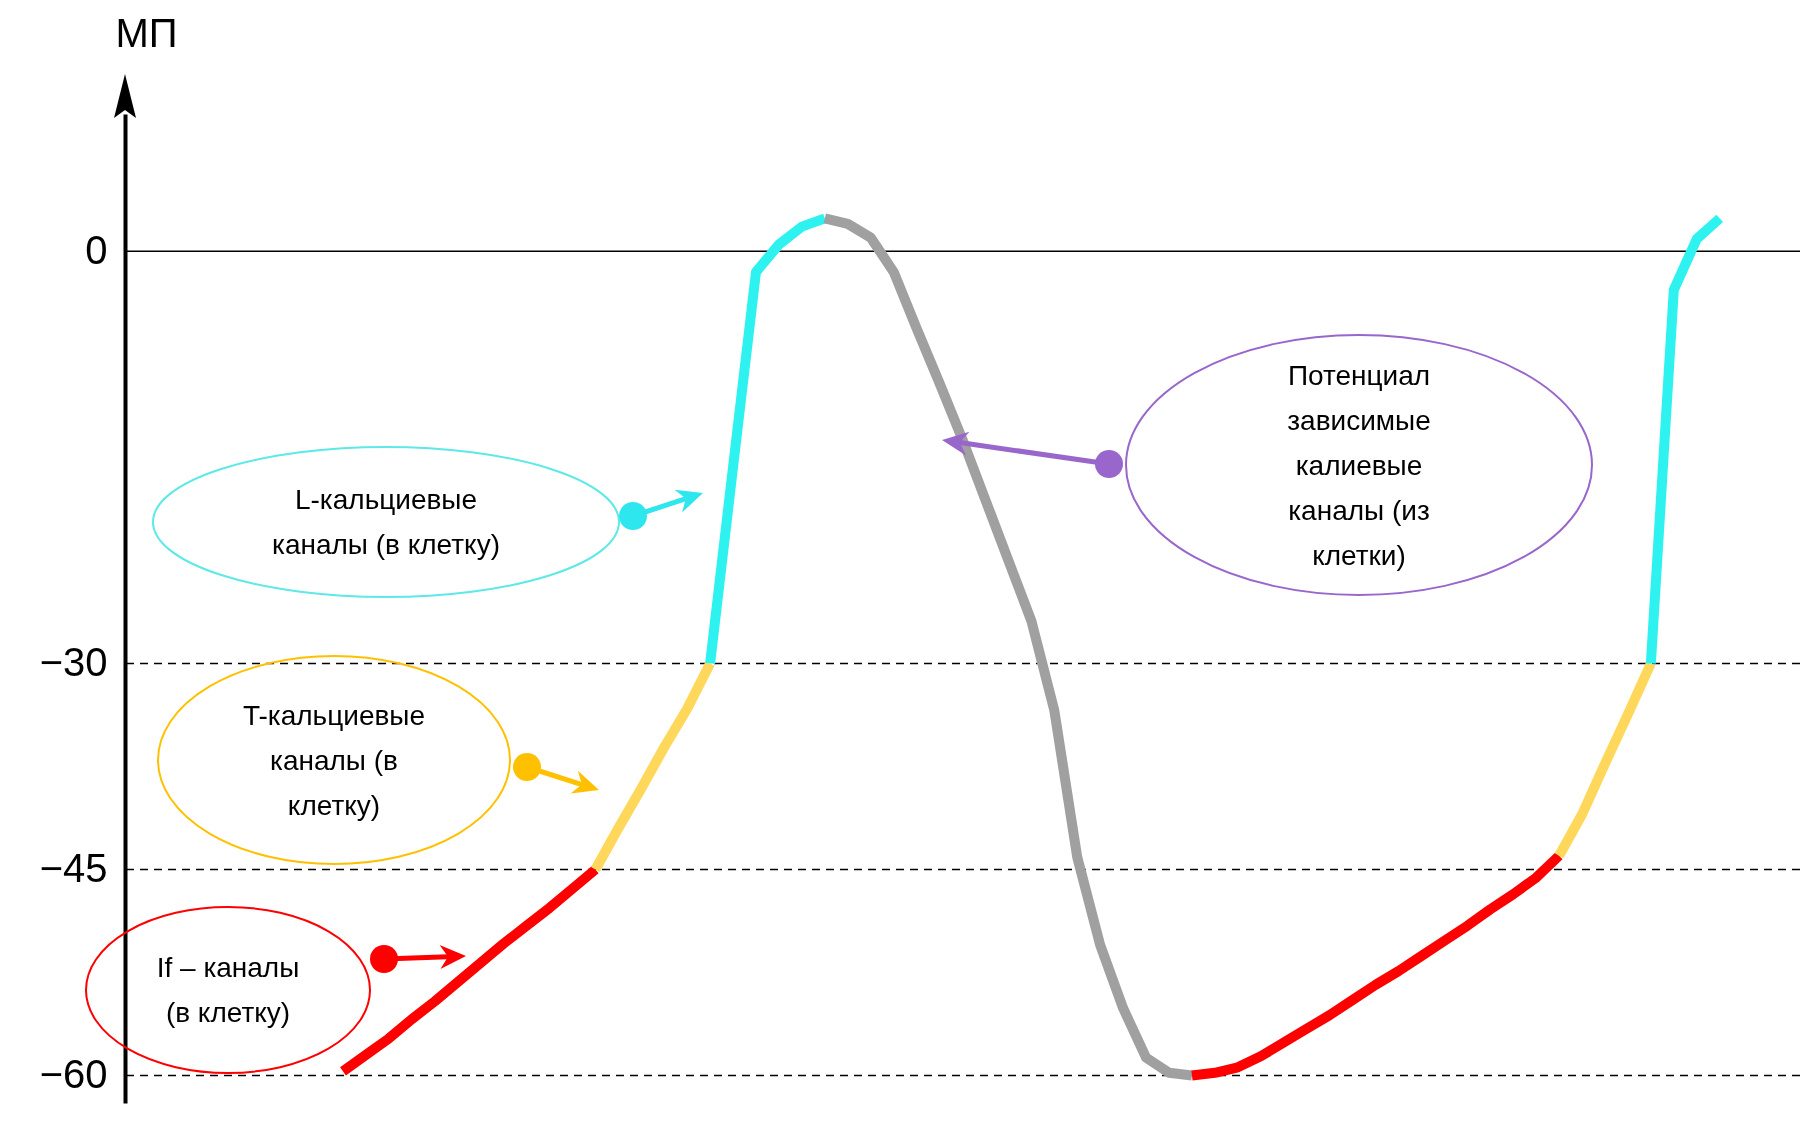 Image resolution: width=1806 pixels, height=1125 pixels. Describe the element at coordinates (386, 522) in the screenshot. I see `annotation: L-кальциевые каналы (в клетку)` at that location.